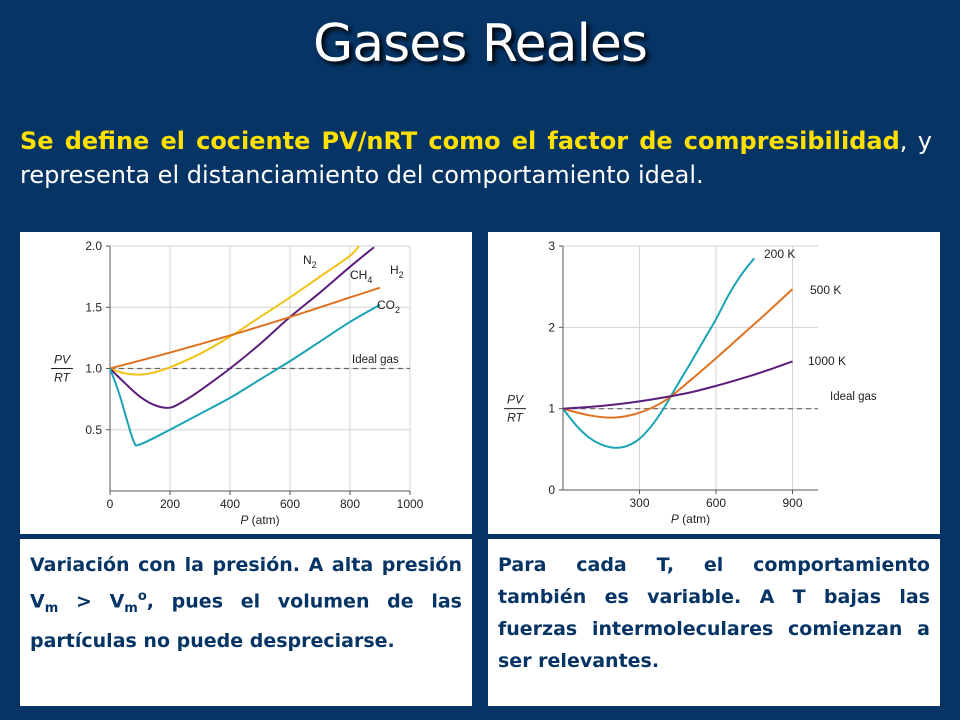 This screenshot has width=960, height=720. Describe the element at coordinates (91, 601) in the screenshot. I see `caption-left-text-2: > V` at that location.